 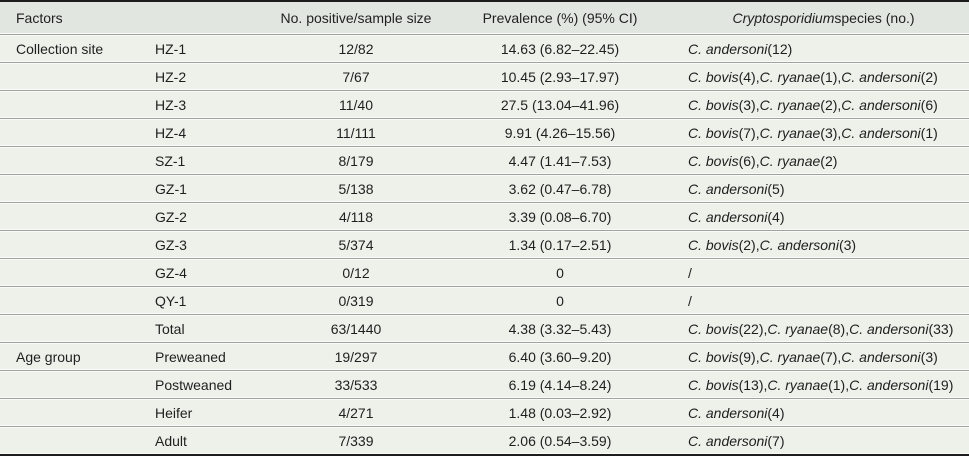 What do you see at coordinates (356, 216) in the screenshot?
I see `positive-cell: 4/118` at bounding box center [356, 216].